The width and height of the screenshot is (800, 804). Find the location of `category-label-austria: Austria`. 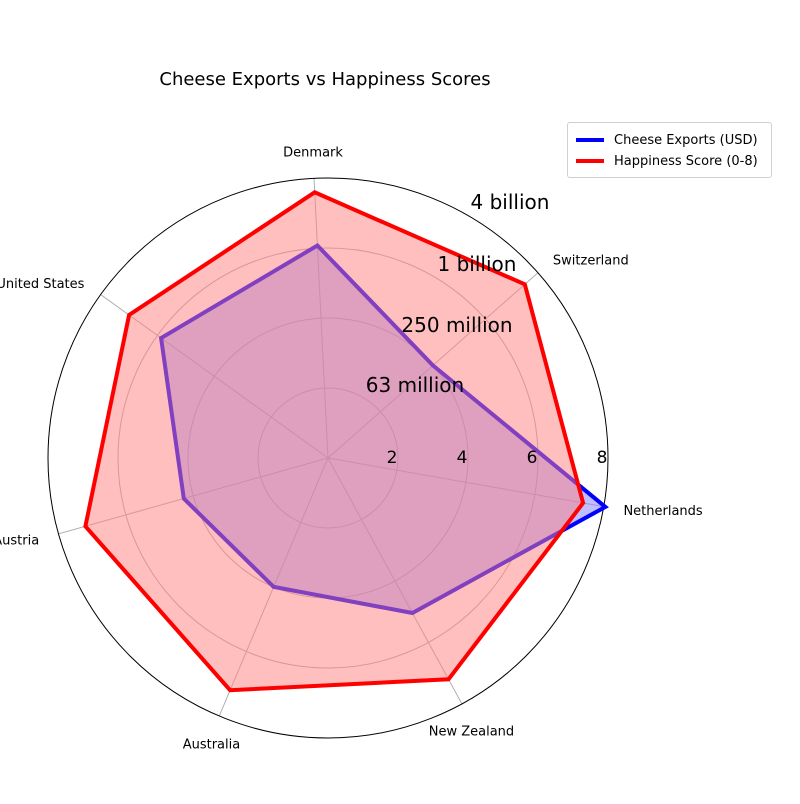

category-label-austria: Austria is located at coordinates (19, 540).